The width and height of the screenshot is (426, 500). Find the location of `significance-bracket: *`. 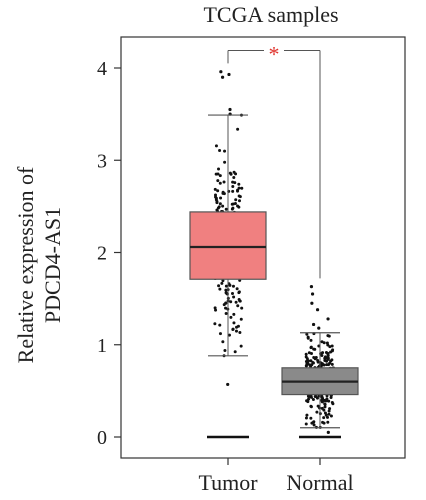

significance-bracket: * is located at coordinates (274, 160).